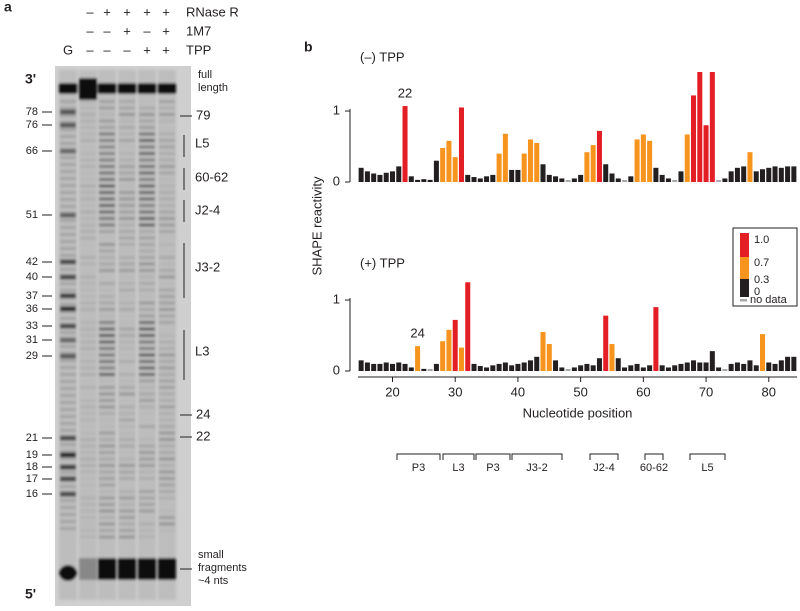 This screenshot has width=800, height=611. What do you see at coordinates (744, 245) in the screenshot?
I see `legend-swatch` at bounding box center [744, 245].